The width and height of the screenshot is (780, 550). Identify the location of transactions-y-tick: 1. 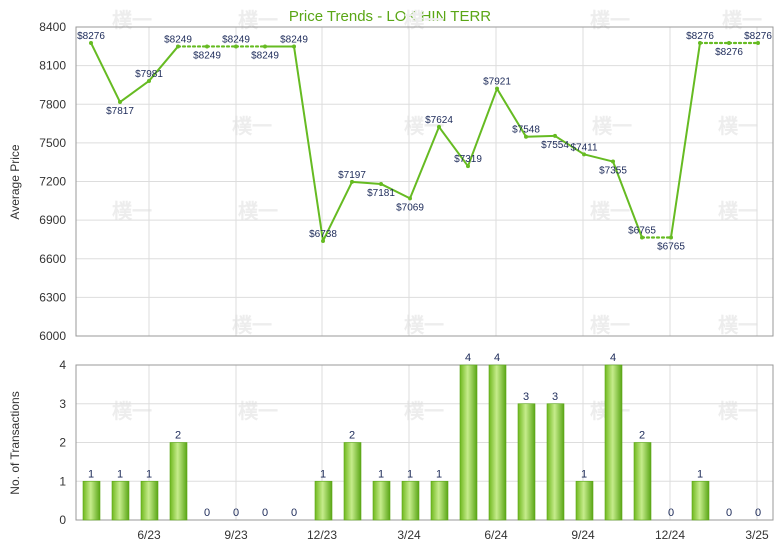
(62, 481).